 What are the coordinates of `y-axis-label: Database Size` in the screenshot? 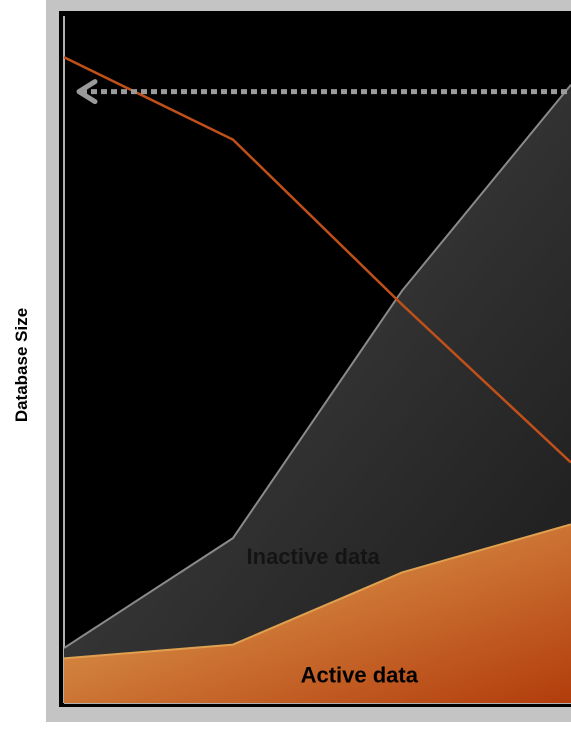 It's located at (21, 365).